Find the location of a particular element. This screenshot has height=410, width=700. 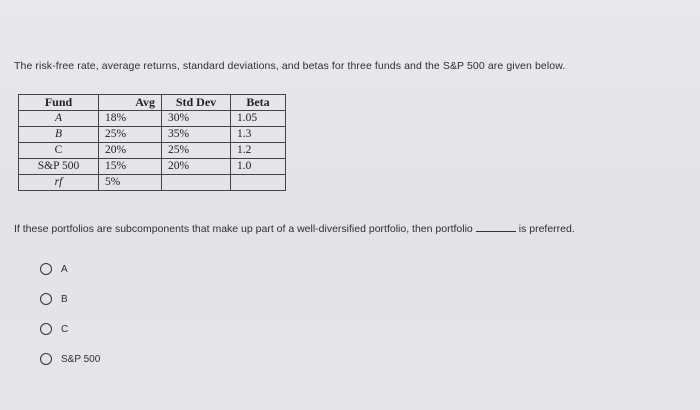

answer-options: A B C S&P 500 is located at coordinates (70, 314).